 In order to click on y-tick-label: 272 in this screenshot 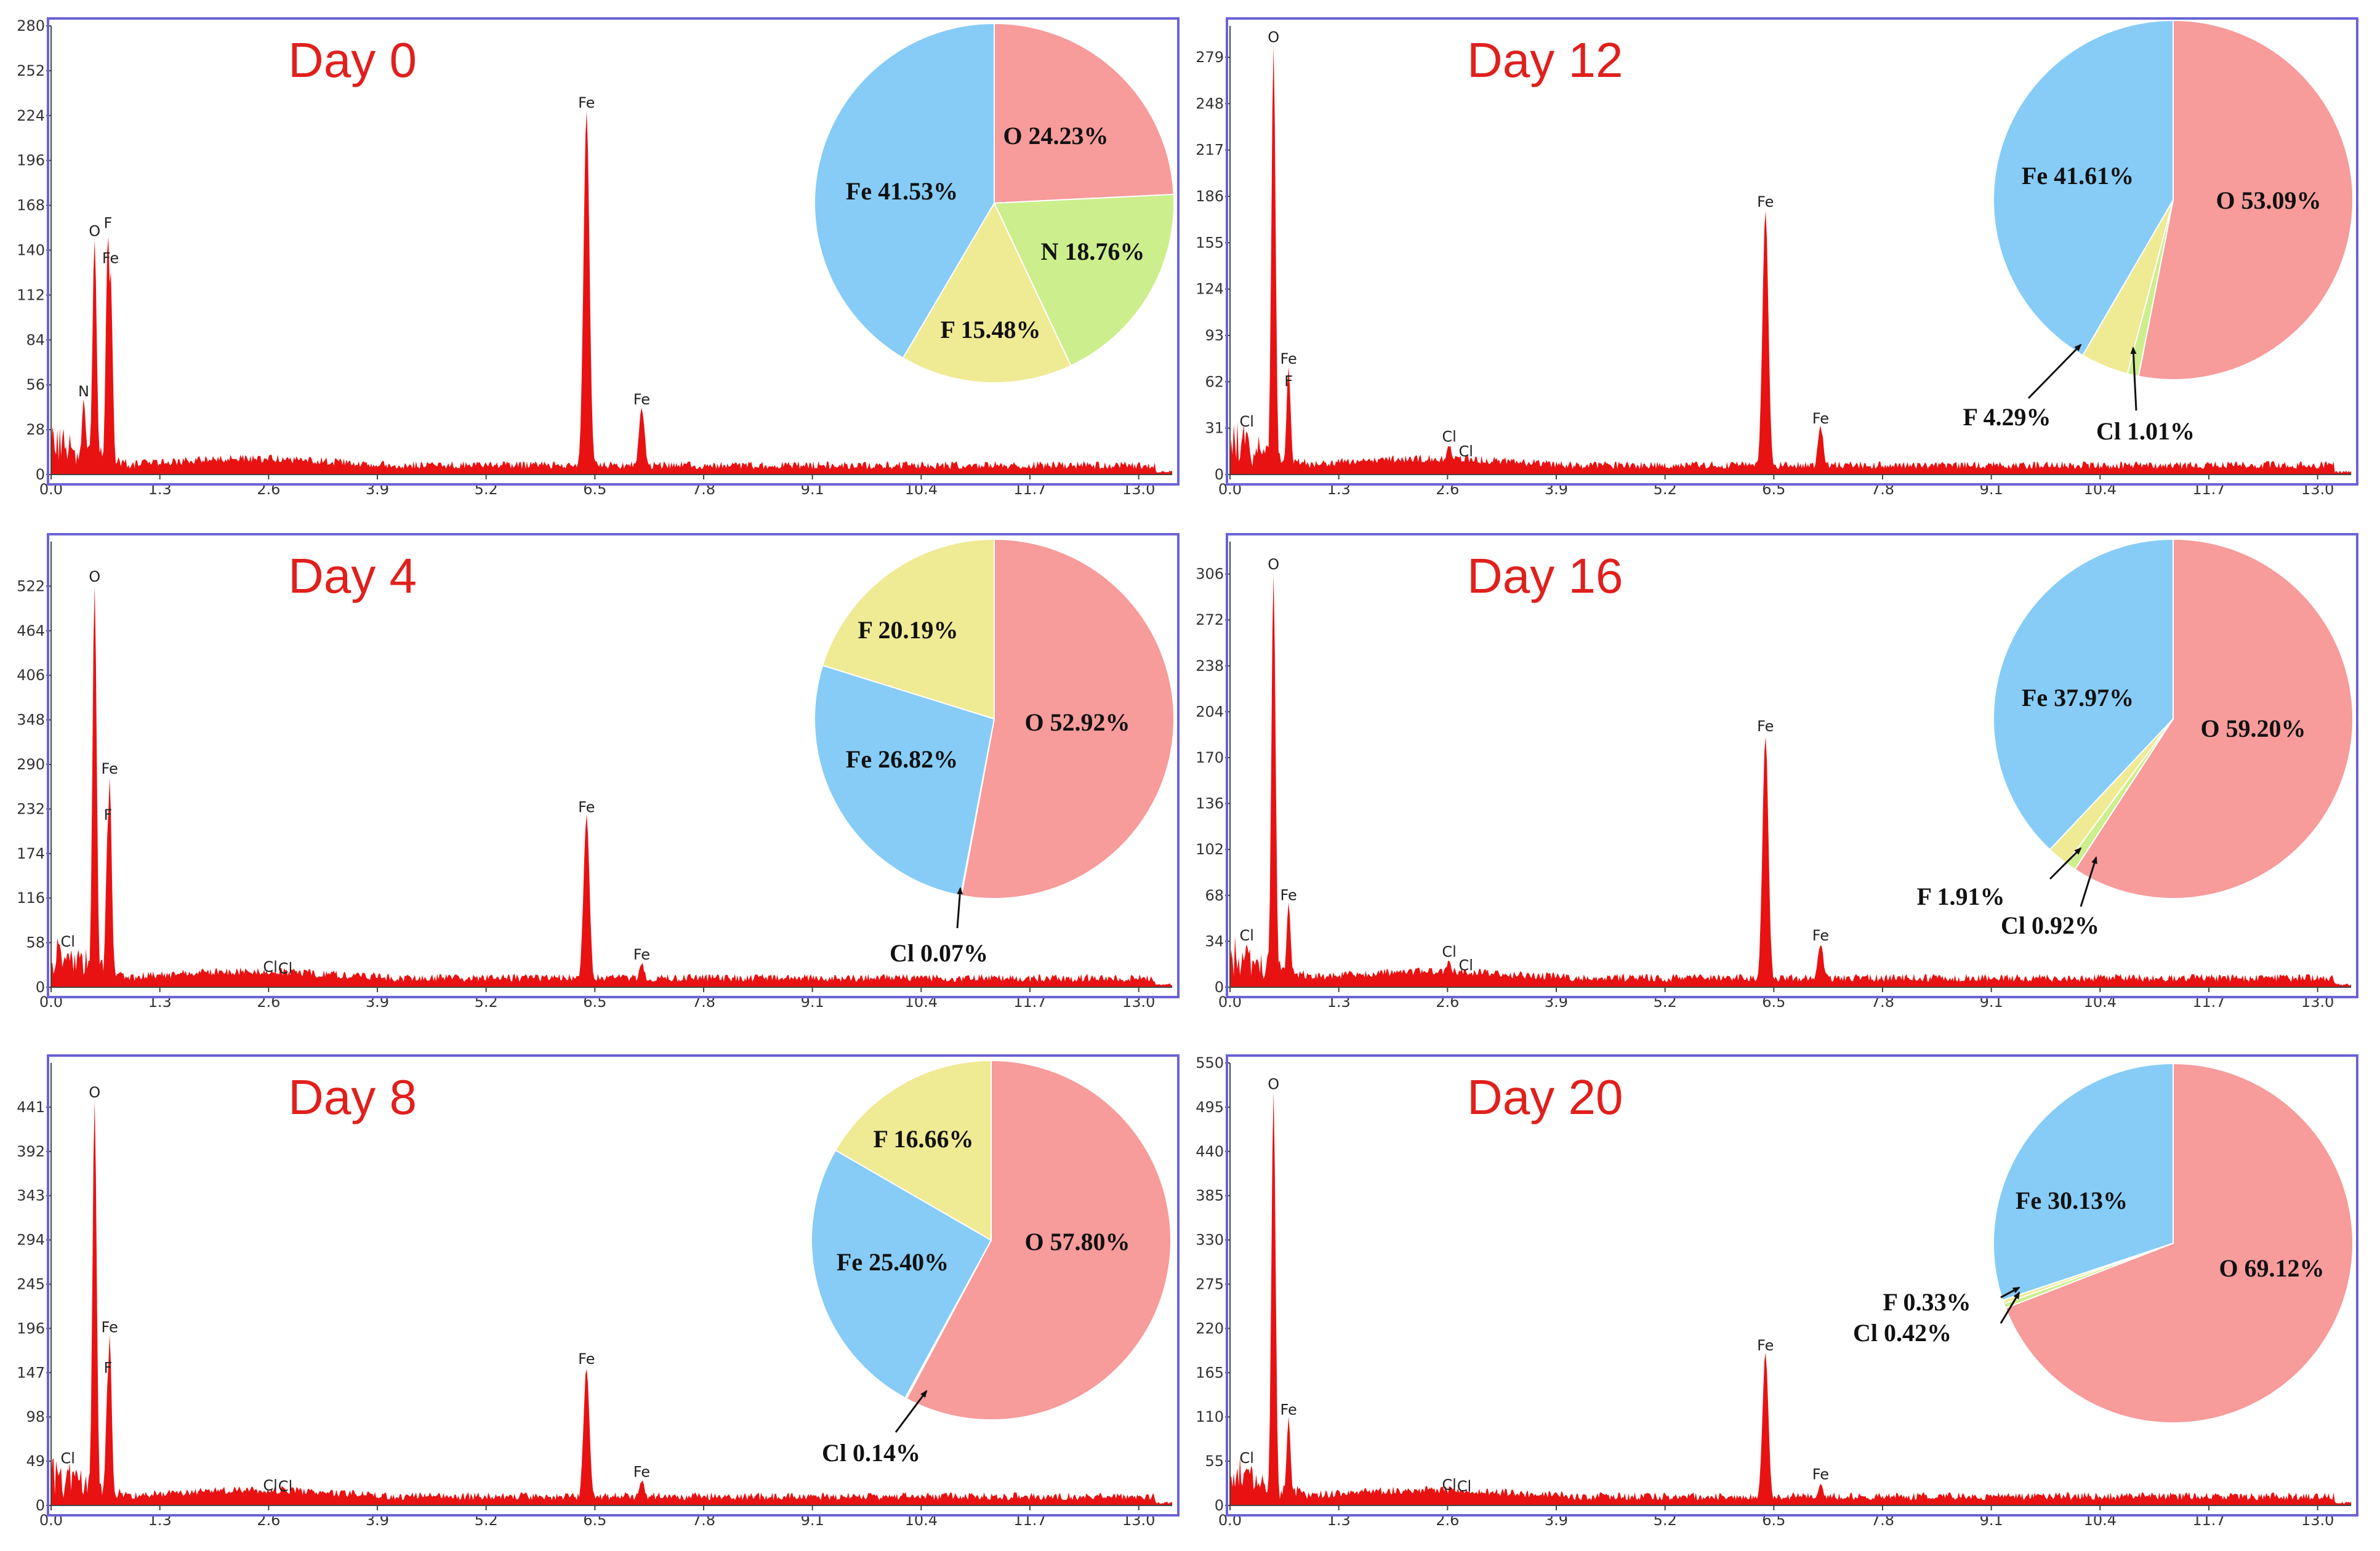, I will do `click(1210, 620)`.